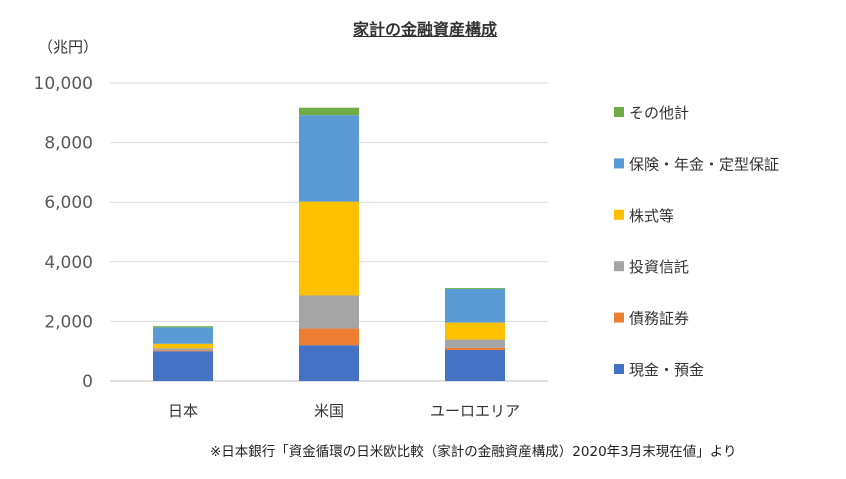 The height and width of the screenshot is (479, 846). Describe the element at coordinates (659, 267) in the screenshot. I see `legend-label: 投資信託` at that location.